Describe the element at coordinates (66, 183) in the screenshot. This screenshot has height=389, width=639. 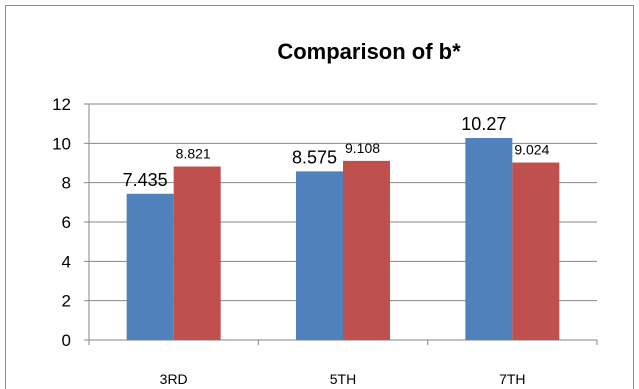
I see `y-tick-label: 8` at that location.